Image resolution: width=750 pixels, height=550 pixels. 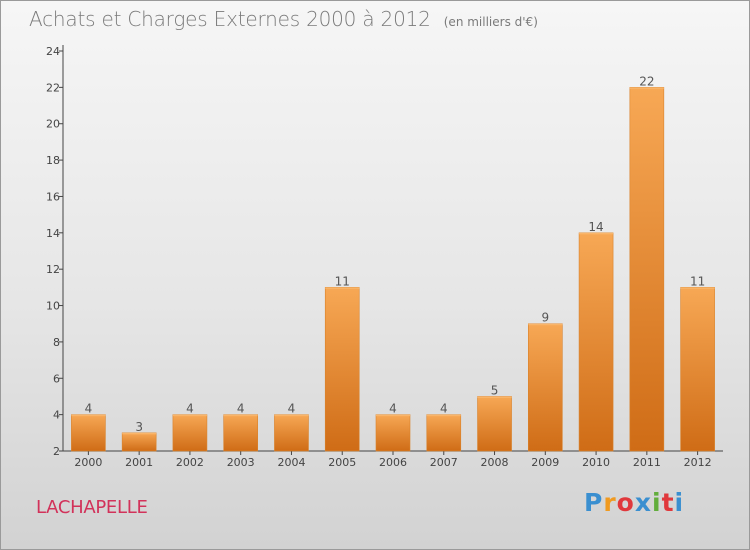 I want to click on chart-unit-note: (en milliers d'€), so click(x=490, y=22).